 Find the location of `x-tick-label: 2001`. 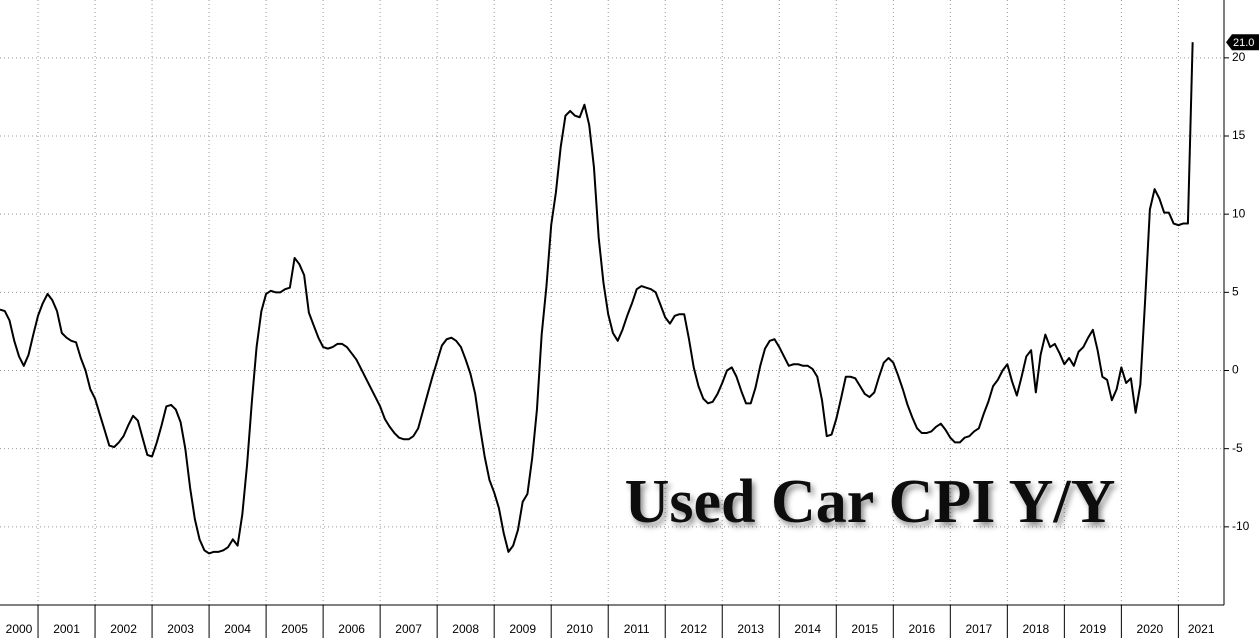

x-tick-label: 2001 is located at coordinates (66, 629).